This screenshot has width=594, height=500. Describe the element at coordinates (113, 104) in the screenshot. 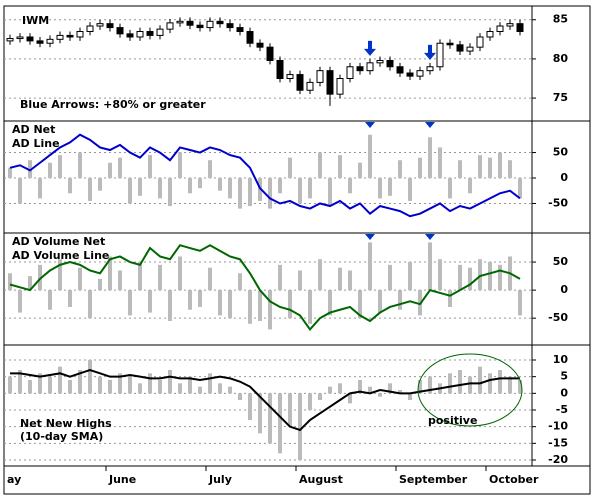

I see `annotation: Blue Arrows: +80% or greater` at that location.